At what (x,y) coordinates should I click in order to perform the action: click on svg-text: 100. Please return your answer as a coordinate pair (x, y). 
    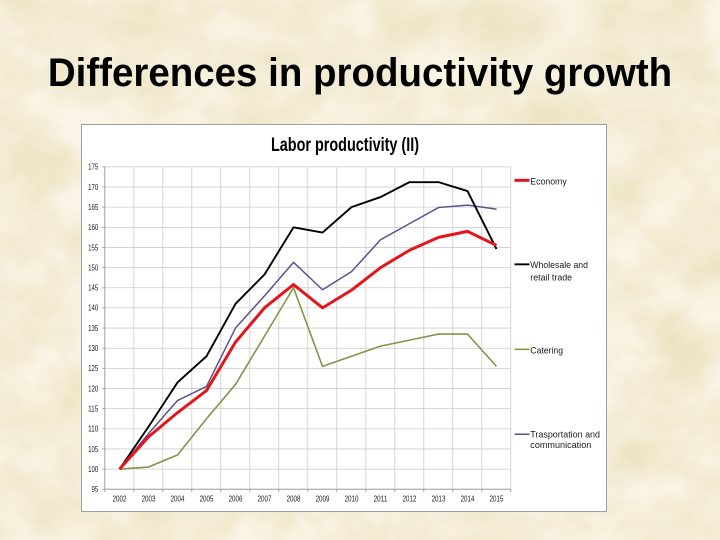
    Looking at the image, I should click on (93, 469).